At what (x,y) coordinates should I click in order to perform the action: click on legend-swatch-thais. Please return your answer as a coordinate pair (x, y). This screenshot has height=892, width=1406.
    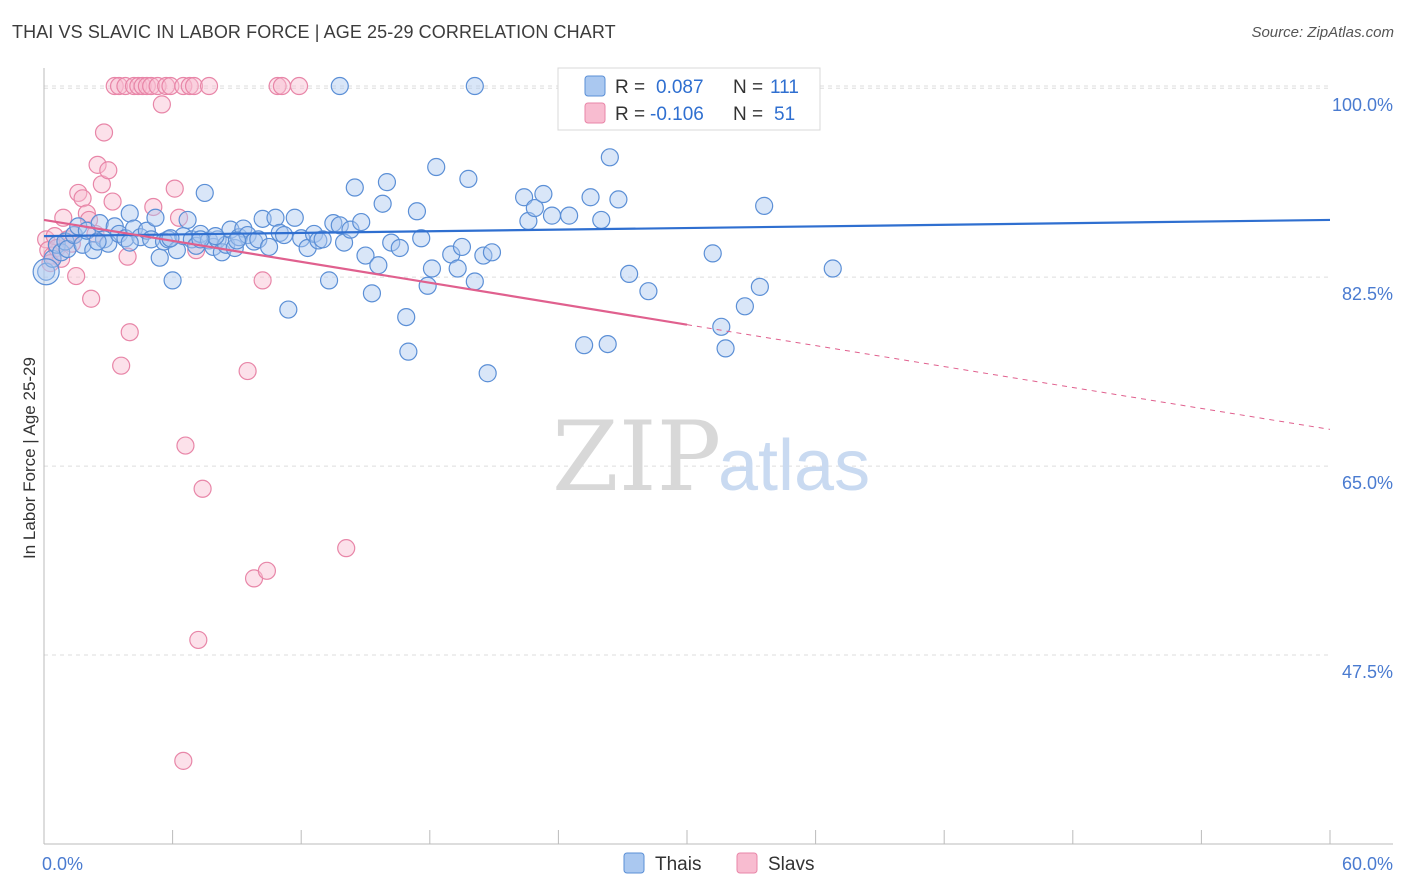
    Looking at the image, I should click on (634, 863).